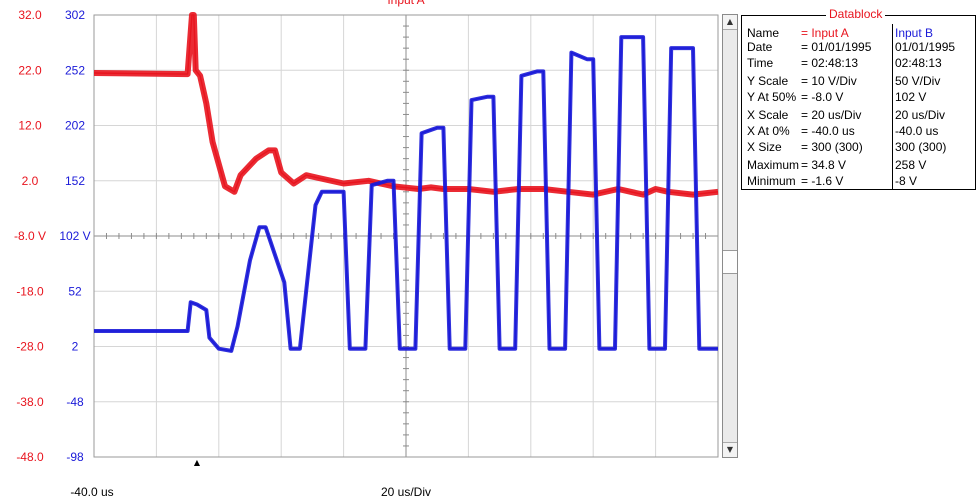  Describe the element at coordinates (830, 63) in the screenshot. I see `input-a-value: = 02:48:13` at that location.